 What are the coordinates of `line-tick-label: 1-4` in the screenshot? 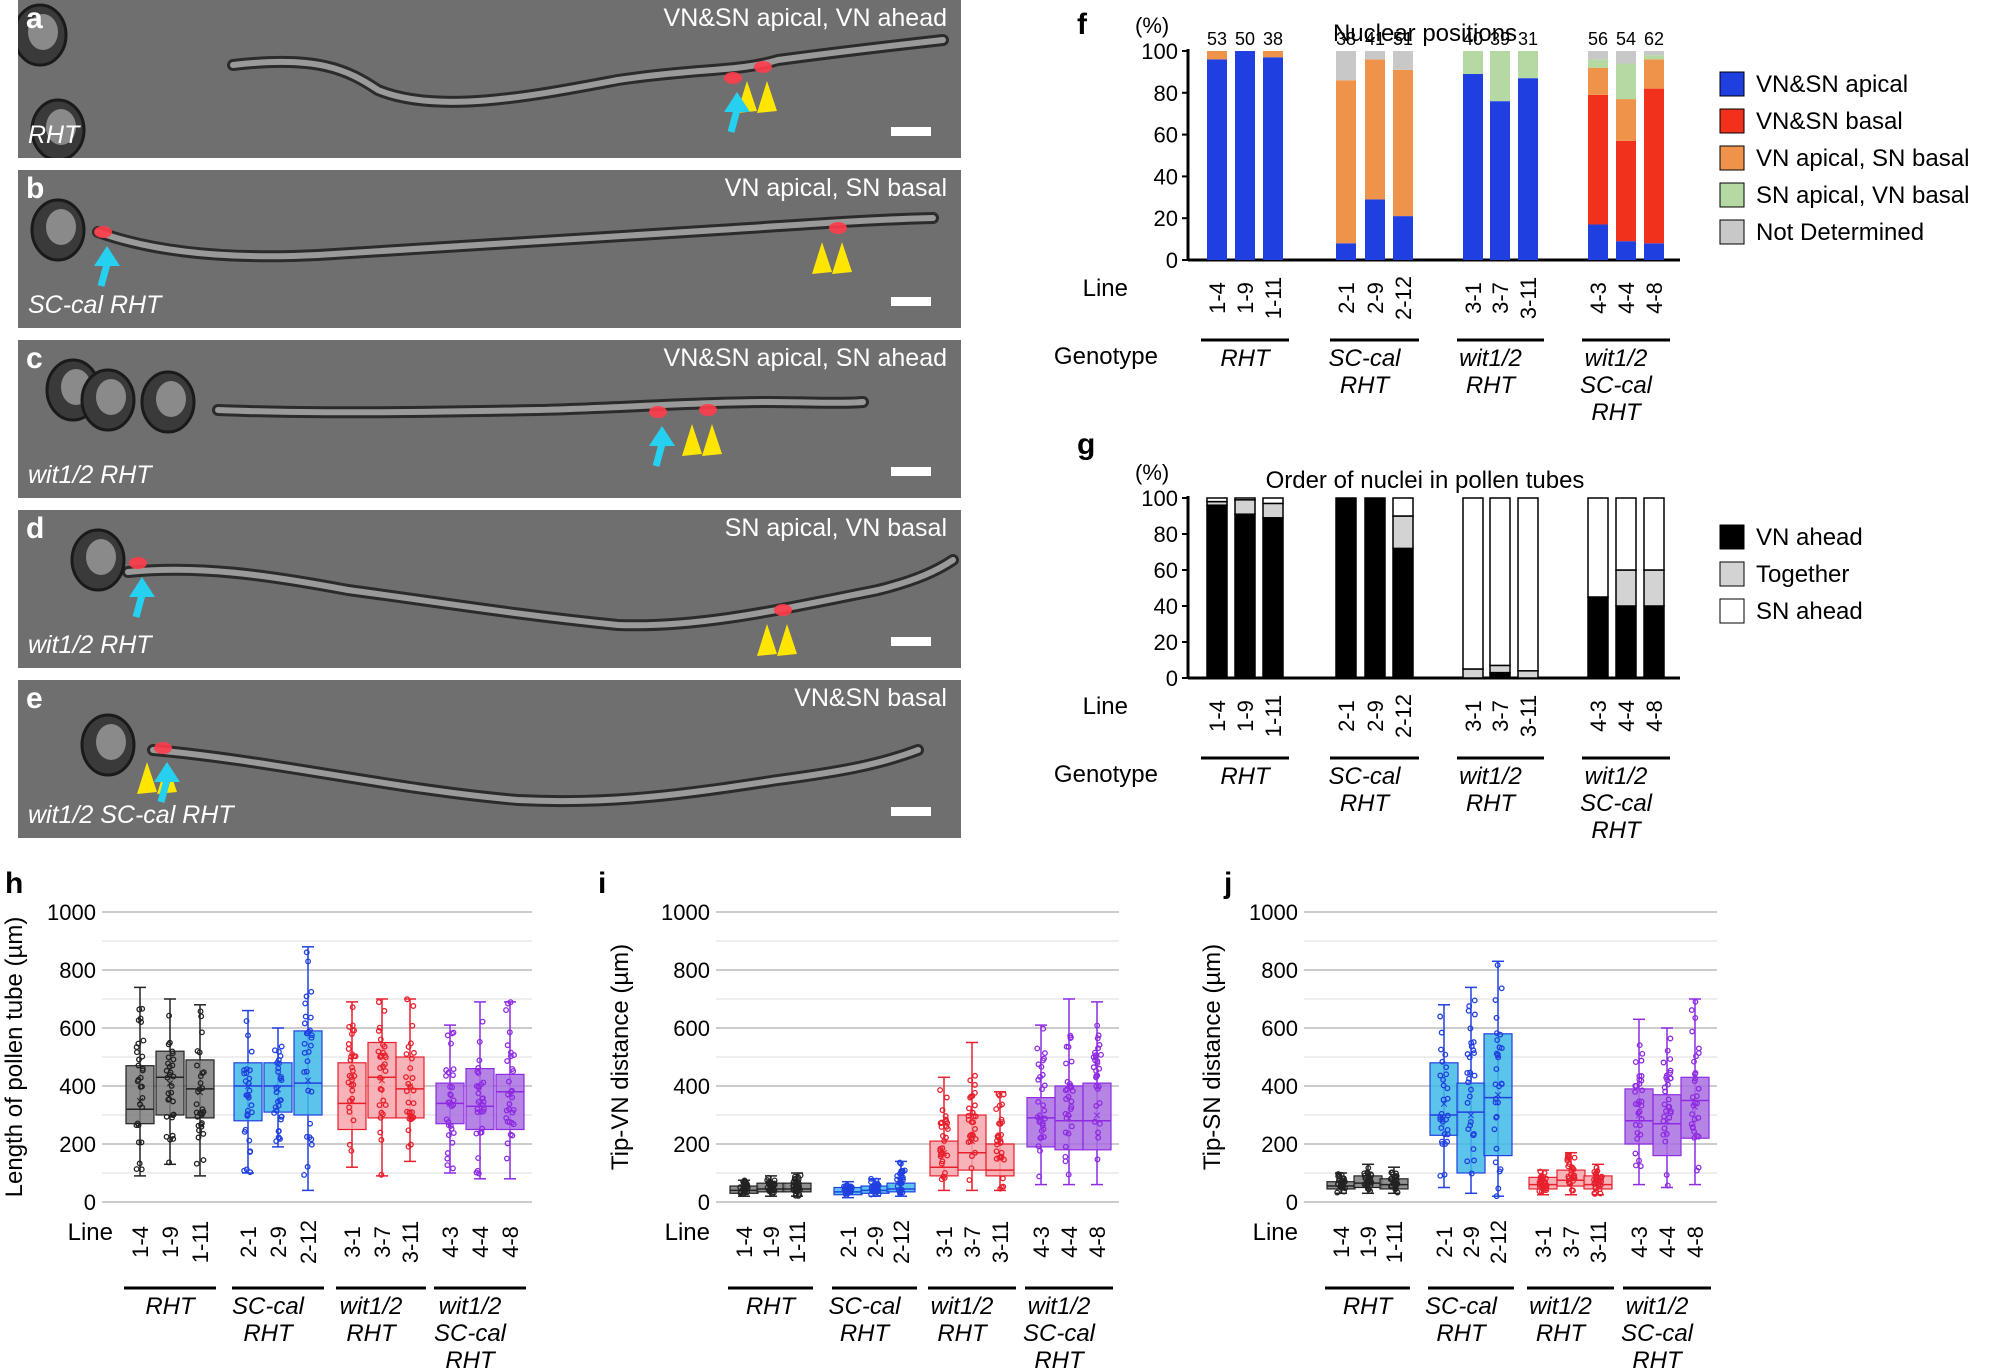 It's located at (1217, 716).